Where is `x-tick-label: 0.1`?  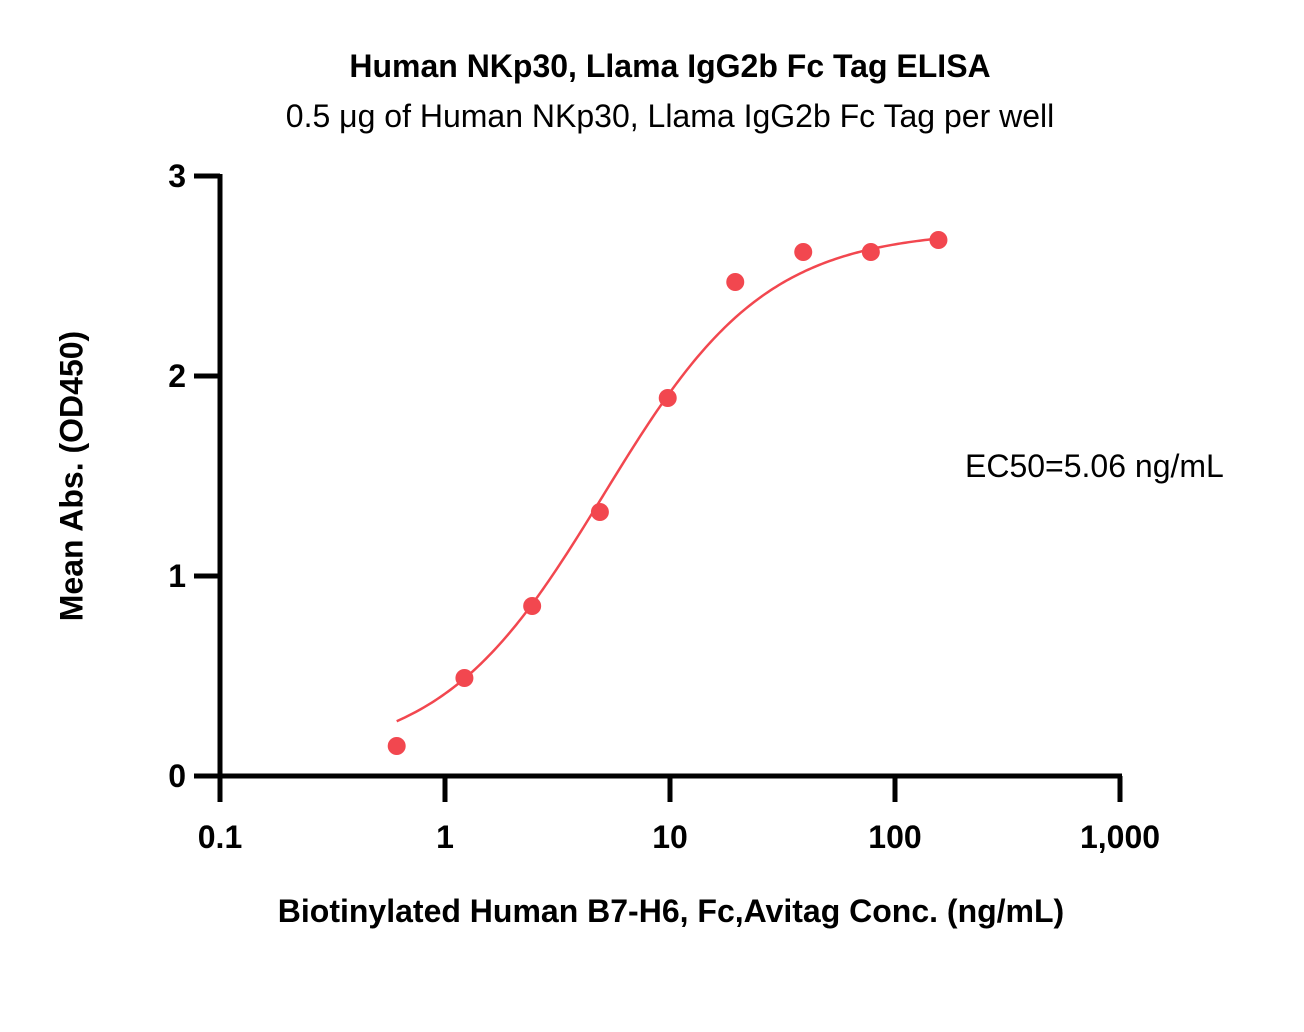 x-tick-label: 0.1 is located at coordinates (220, 837).